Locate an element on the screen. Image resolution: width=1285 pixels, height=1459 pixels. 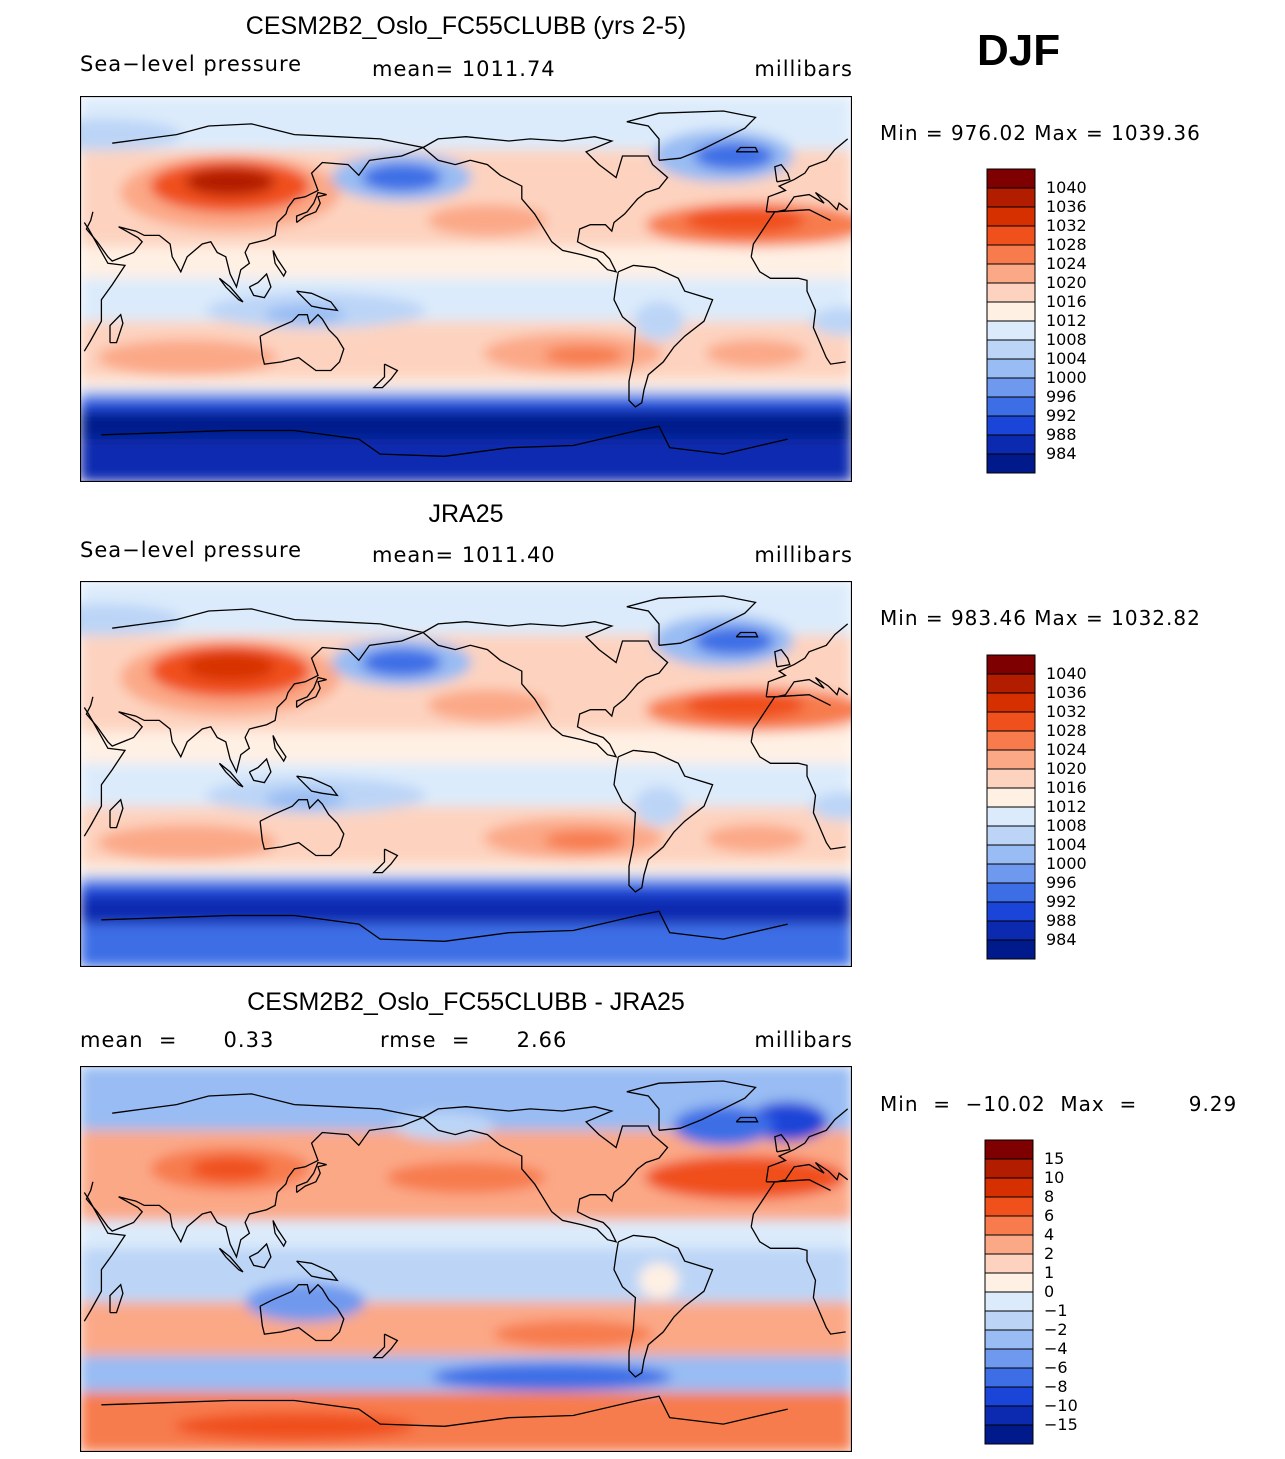
panel-3-title: CESM2B2_Oslo_FC55CLUBB - JRA25 is located at coordinates (466, 1002).